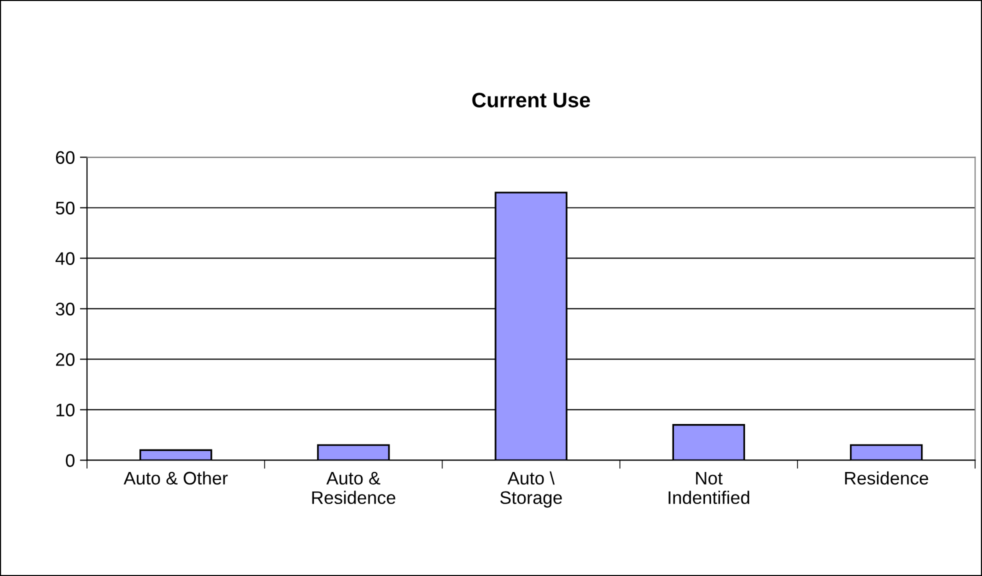 The image size is (982, 576). What do you see at coordinates (709, 488) in the screenshot?
I see `x-tick-label: Not Indentified` at bounding box center [709, 488].